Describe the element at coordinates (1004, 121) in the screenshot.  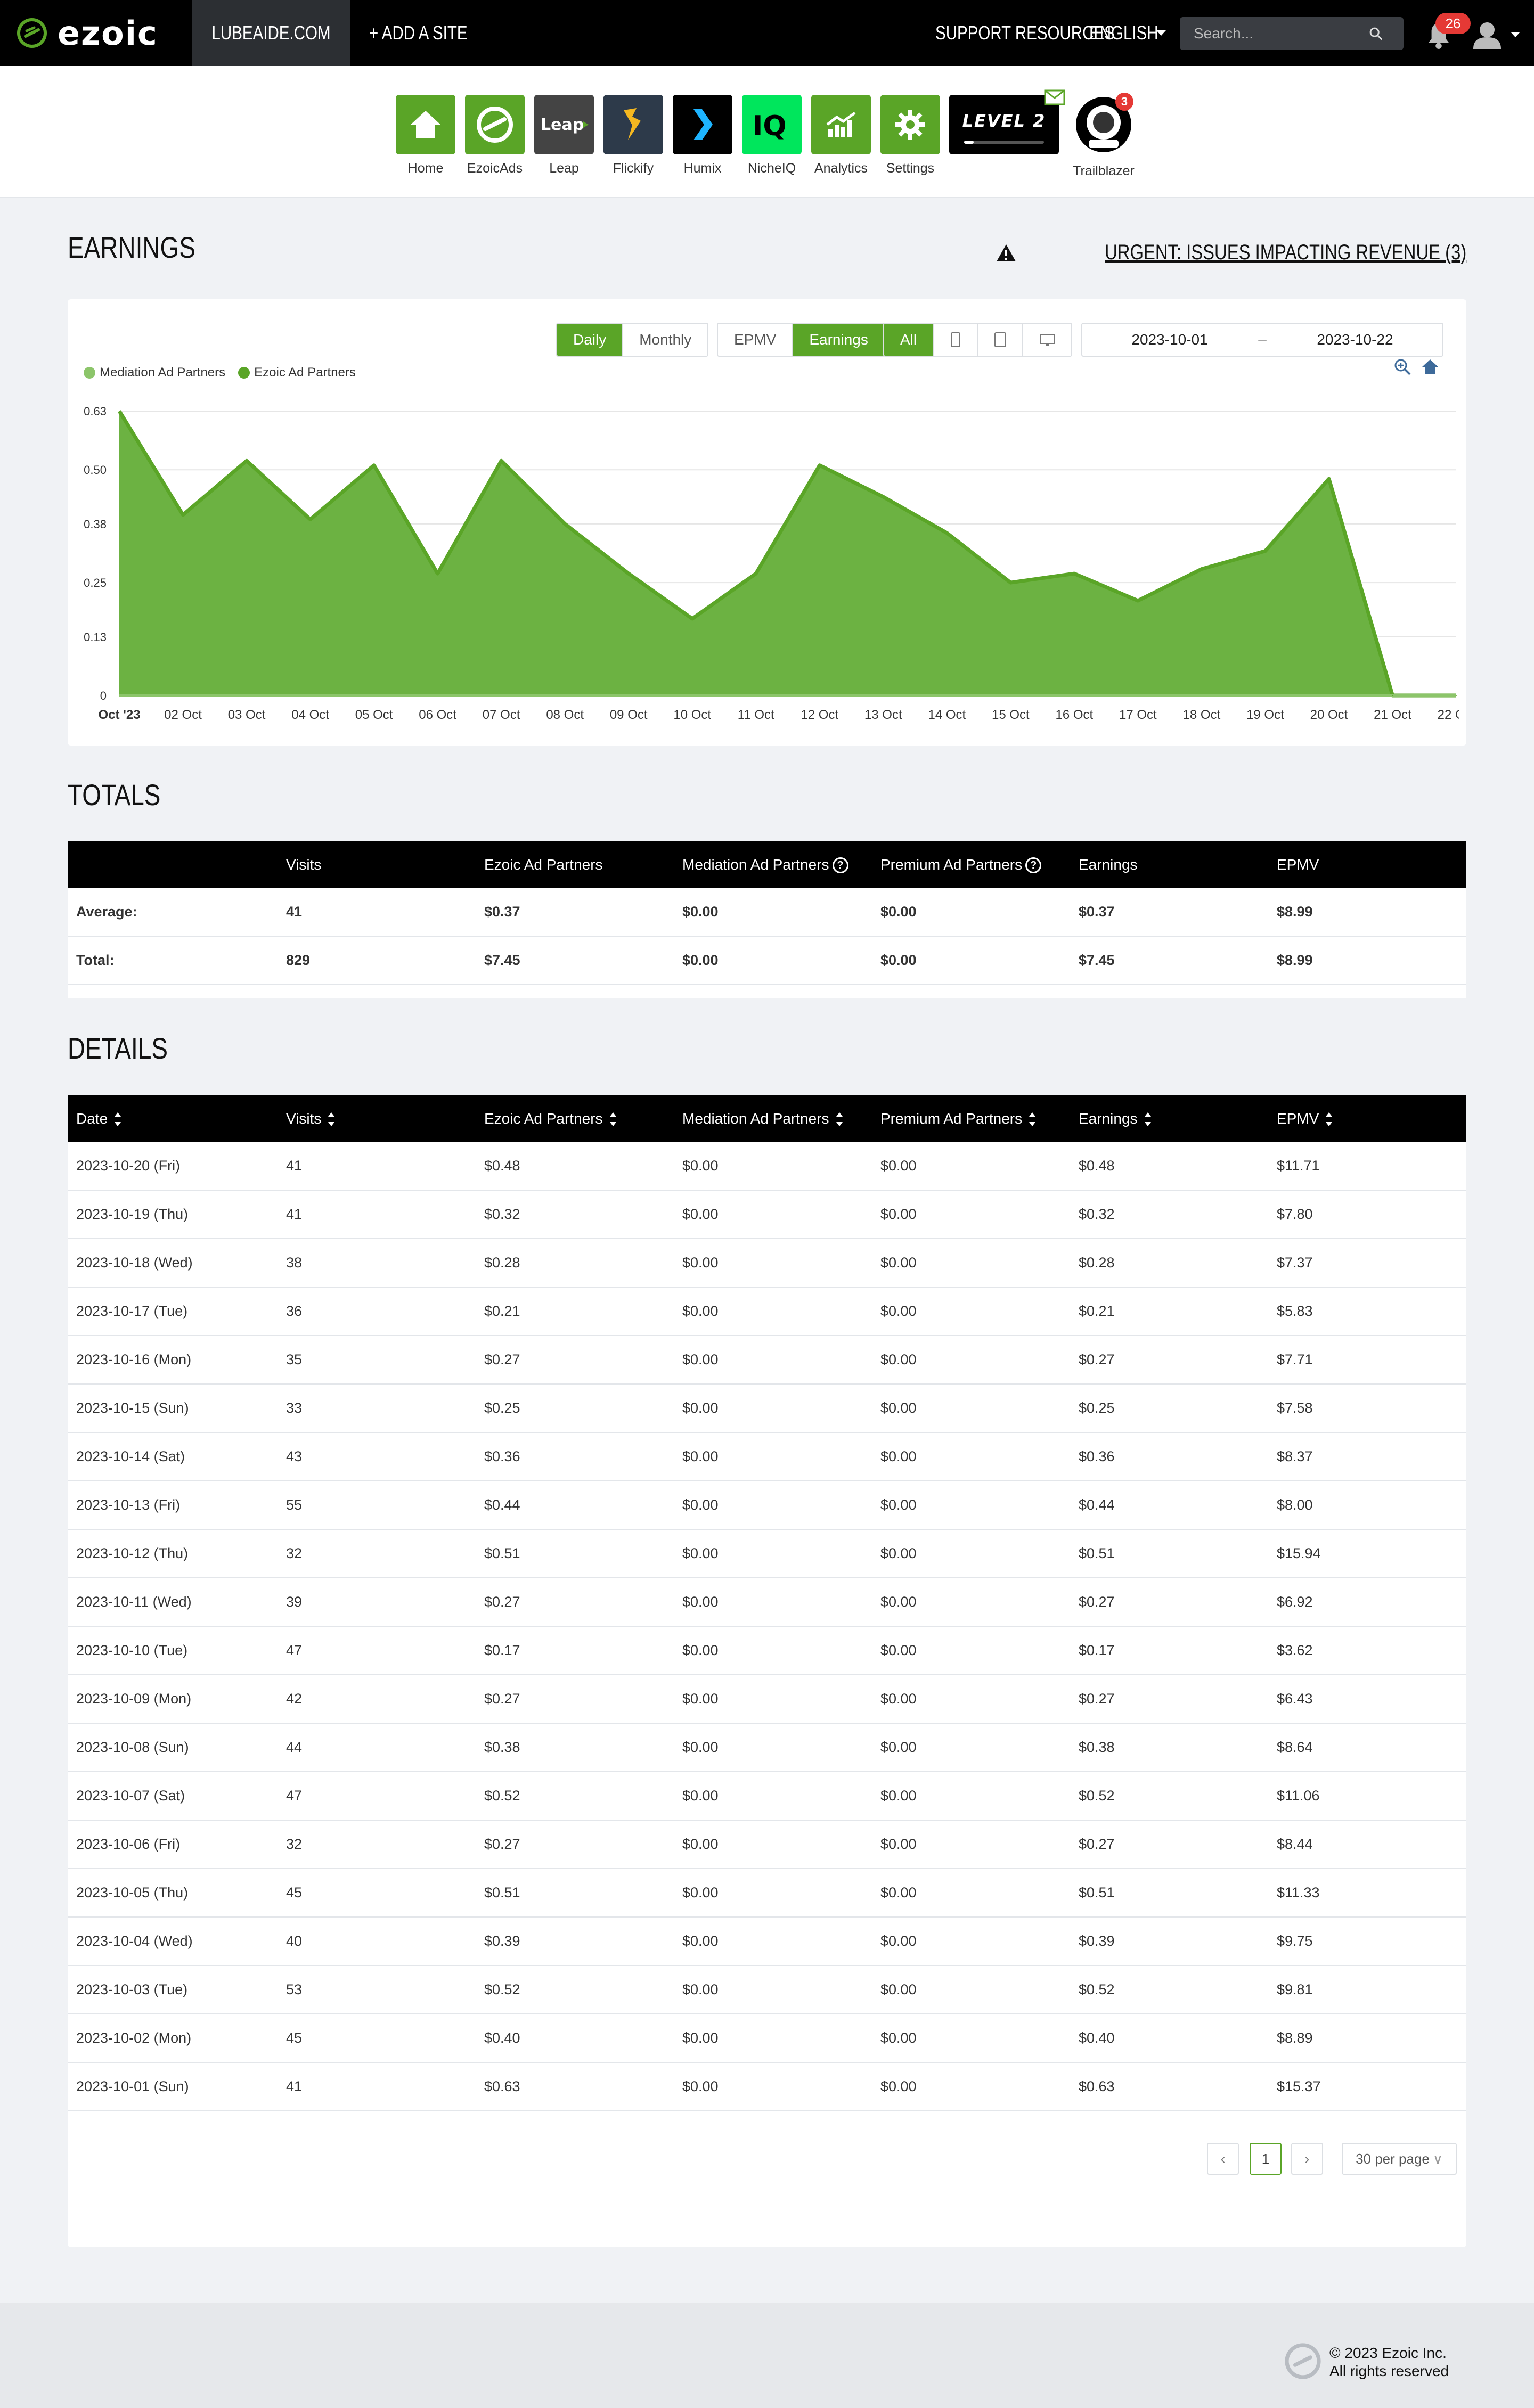
I see `level-label: LEVEL 2` at that location.